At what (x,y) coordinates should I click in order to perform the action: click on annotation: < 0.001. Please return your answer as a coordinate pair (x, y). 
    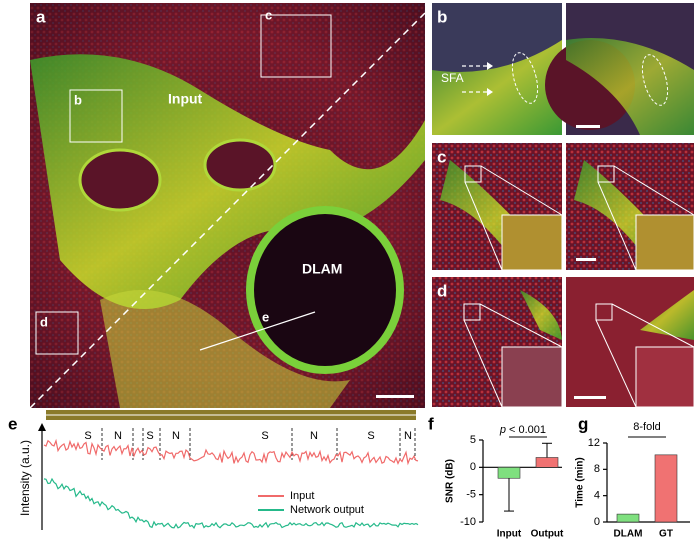
    Looking at the image, I should click on (527, 430).